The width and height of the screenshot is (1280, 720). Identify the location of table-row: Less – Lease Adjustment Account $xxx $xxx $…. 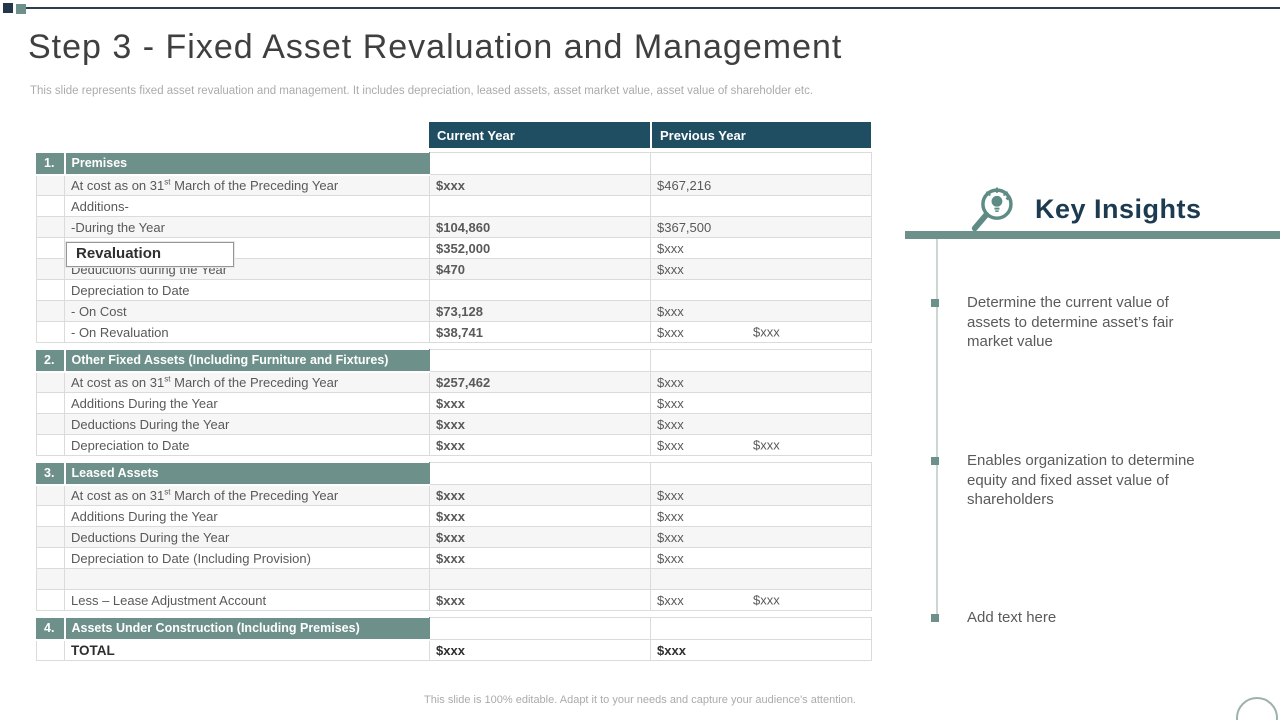
(454, 600).